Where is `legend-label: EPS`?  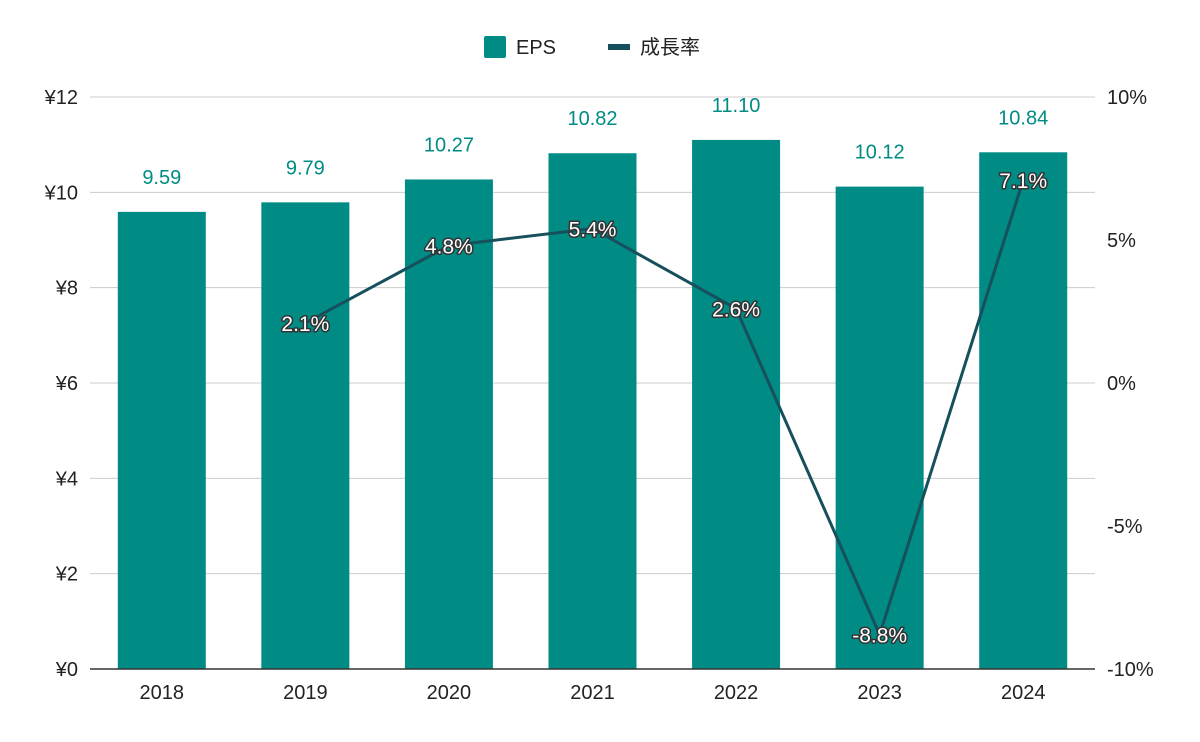 legend-label: EPS is located at coordinates (536, 48).